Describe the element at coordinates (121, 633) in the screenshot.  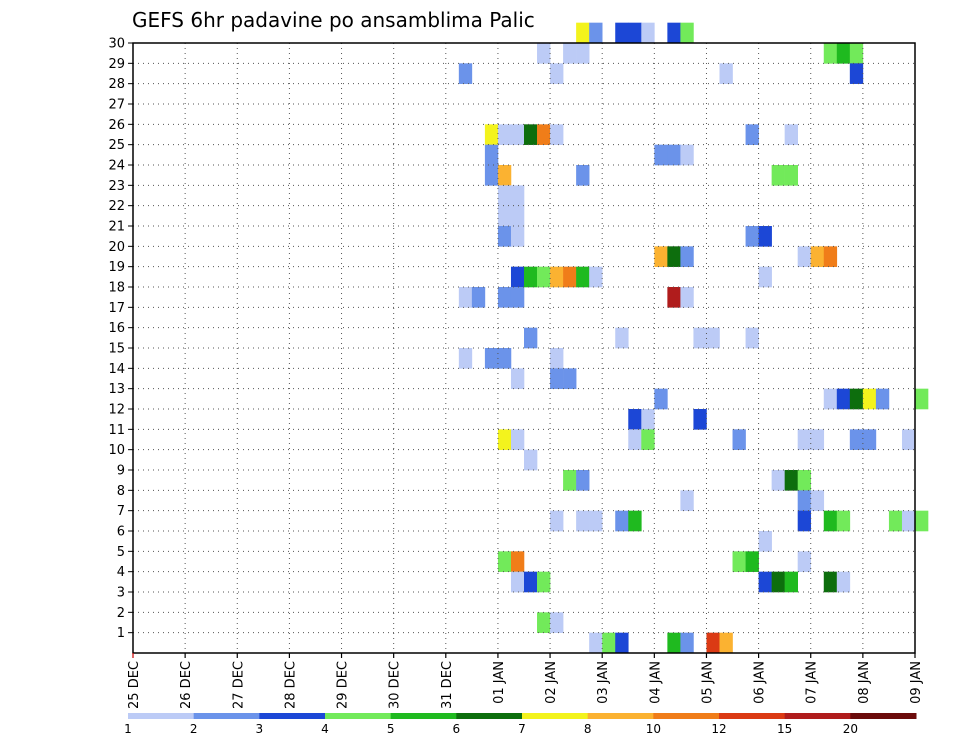
I see `y-tick-label: 1` at that location.